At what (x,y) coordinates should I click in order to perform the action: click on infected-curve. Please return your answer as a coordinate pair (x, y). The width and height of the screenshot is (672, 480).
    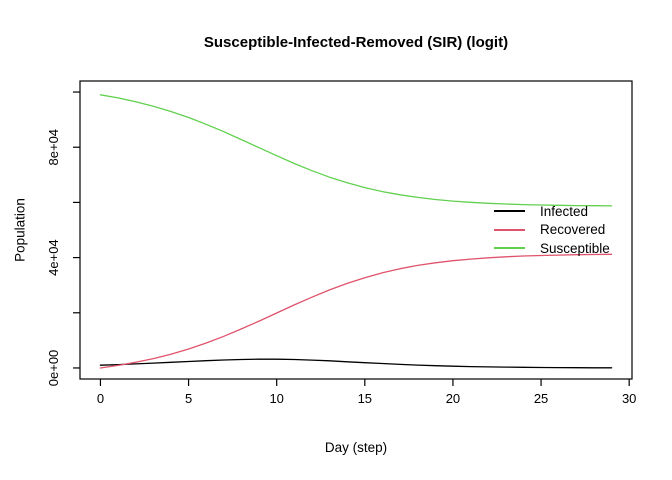
    Looking at the image, I should click on (356, 363).